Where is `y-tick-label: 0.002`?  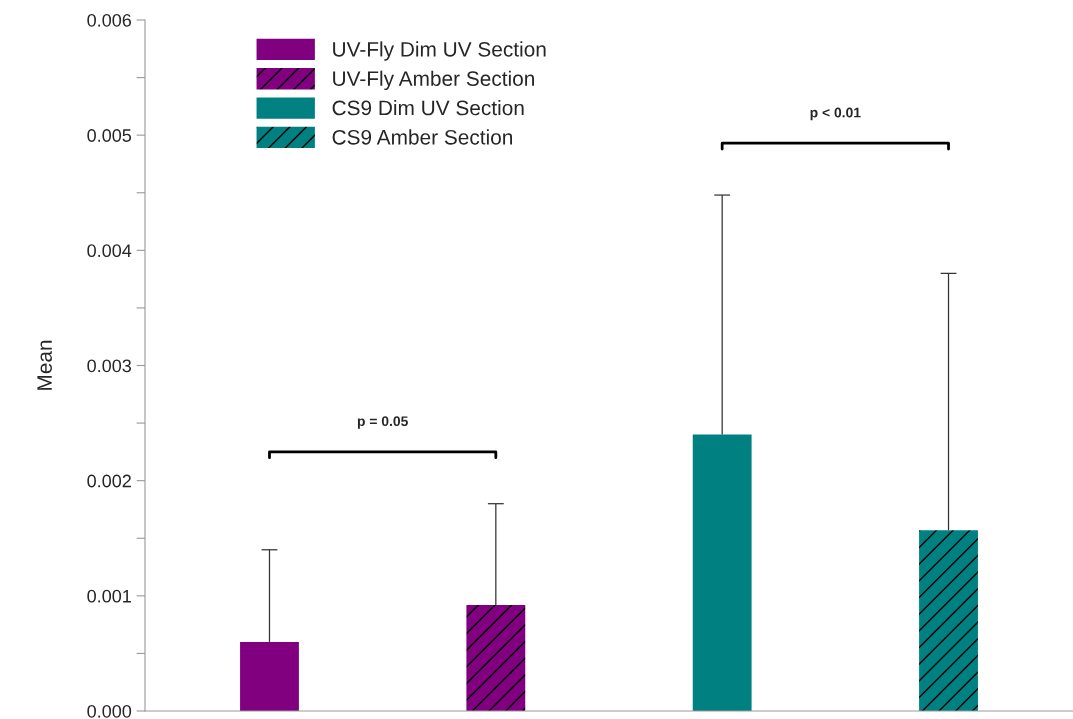
y-tick-label: 0.002 is located at coordinates (109, 481).